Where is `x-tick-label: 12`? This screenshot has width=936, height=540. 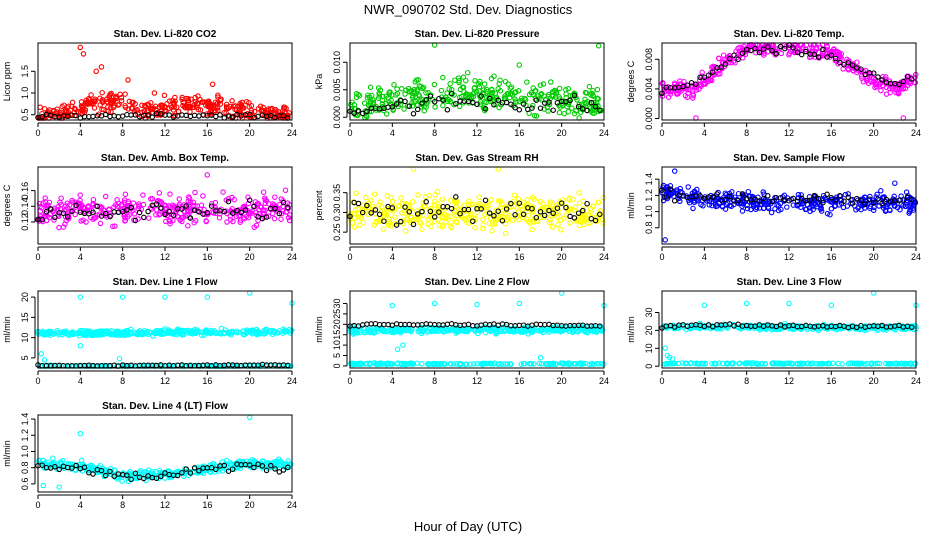 x-tick-label: 12 is located at coordinates (477, 133).